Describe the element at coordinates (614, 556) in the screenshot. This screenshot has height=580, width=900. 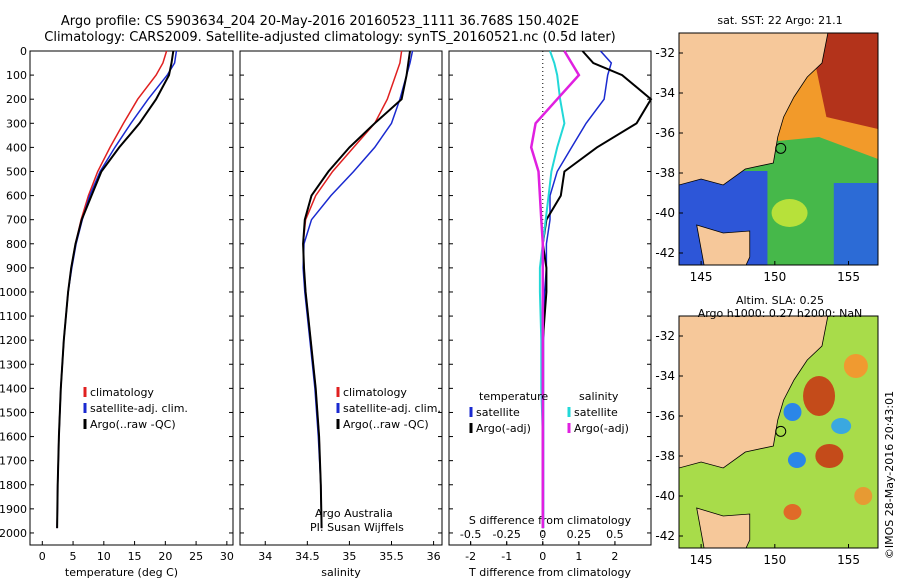
I see `x-tick-label: 2` at that location.